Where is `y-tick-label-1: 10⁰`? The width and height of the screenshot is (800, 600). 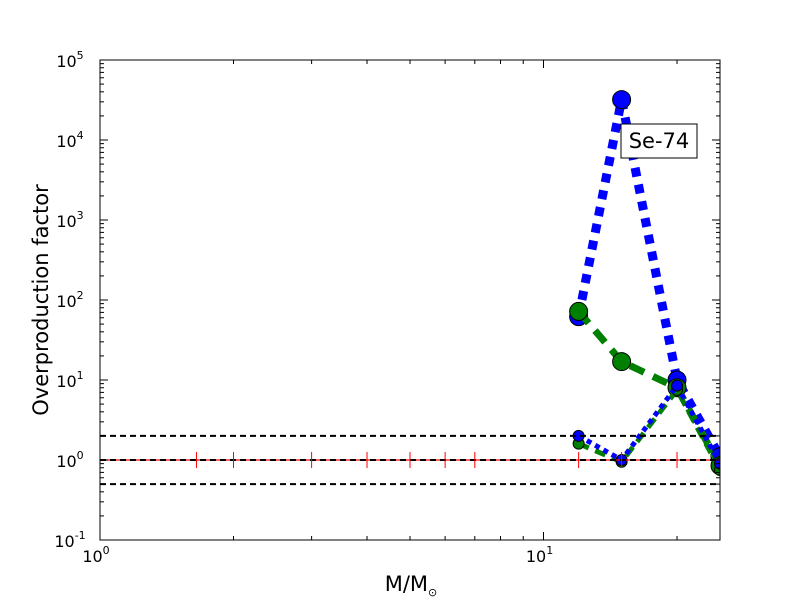 y-tick-label-1: 10⁰ is located at coordinates (69, 460).